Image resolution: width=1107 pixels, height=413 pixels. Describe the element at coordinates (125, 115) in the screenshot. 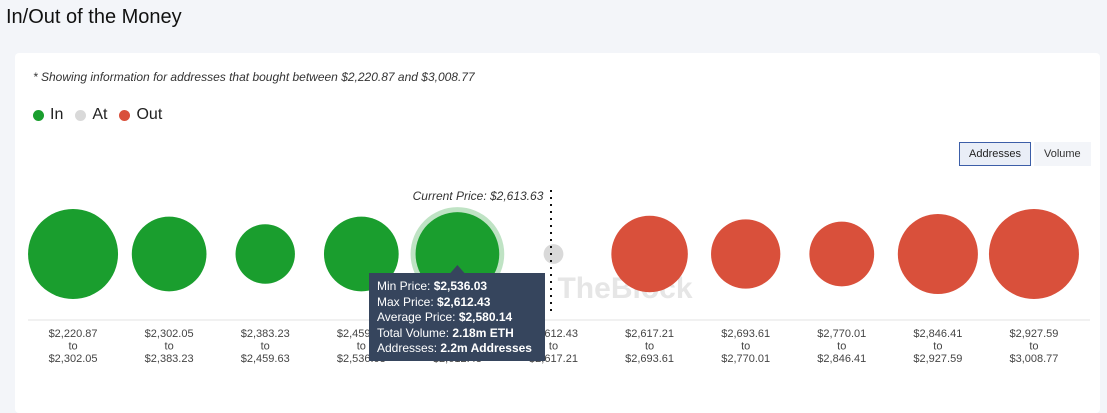

I see `legend-out-dot-icon` at that location.